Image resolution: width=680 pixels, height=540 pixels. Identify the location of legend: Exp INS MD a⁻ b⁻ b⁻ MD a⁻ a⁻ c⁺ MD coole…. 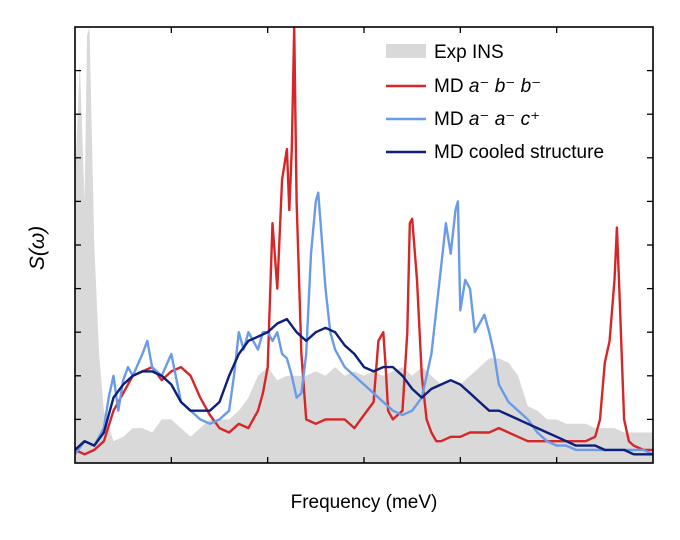
(495, 102).